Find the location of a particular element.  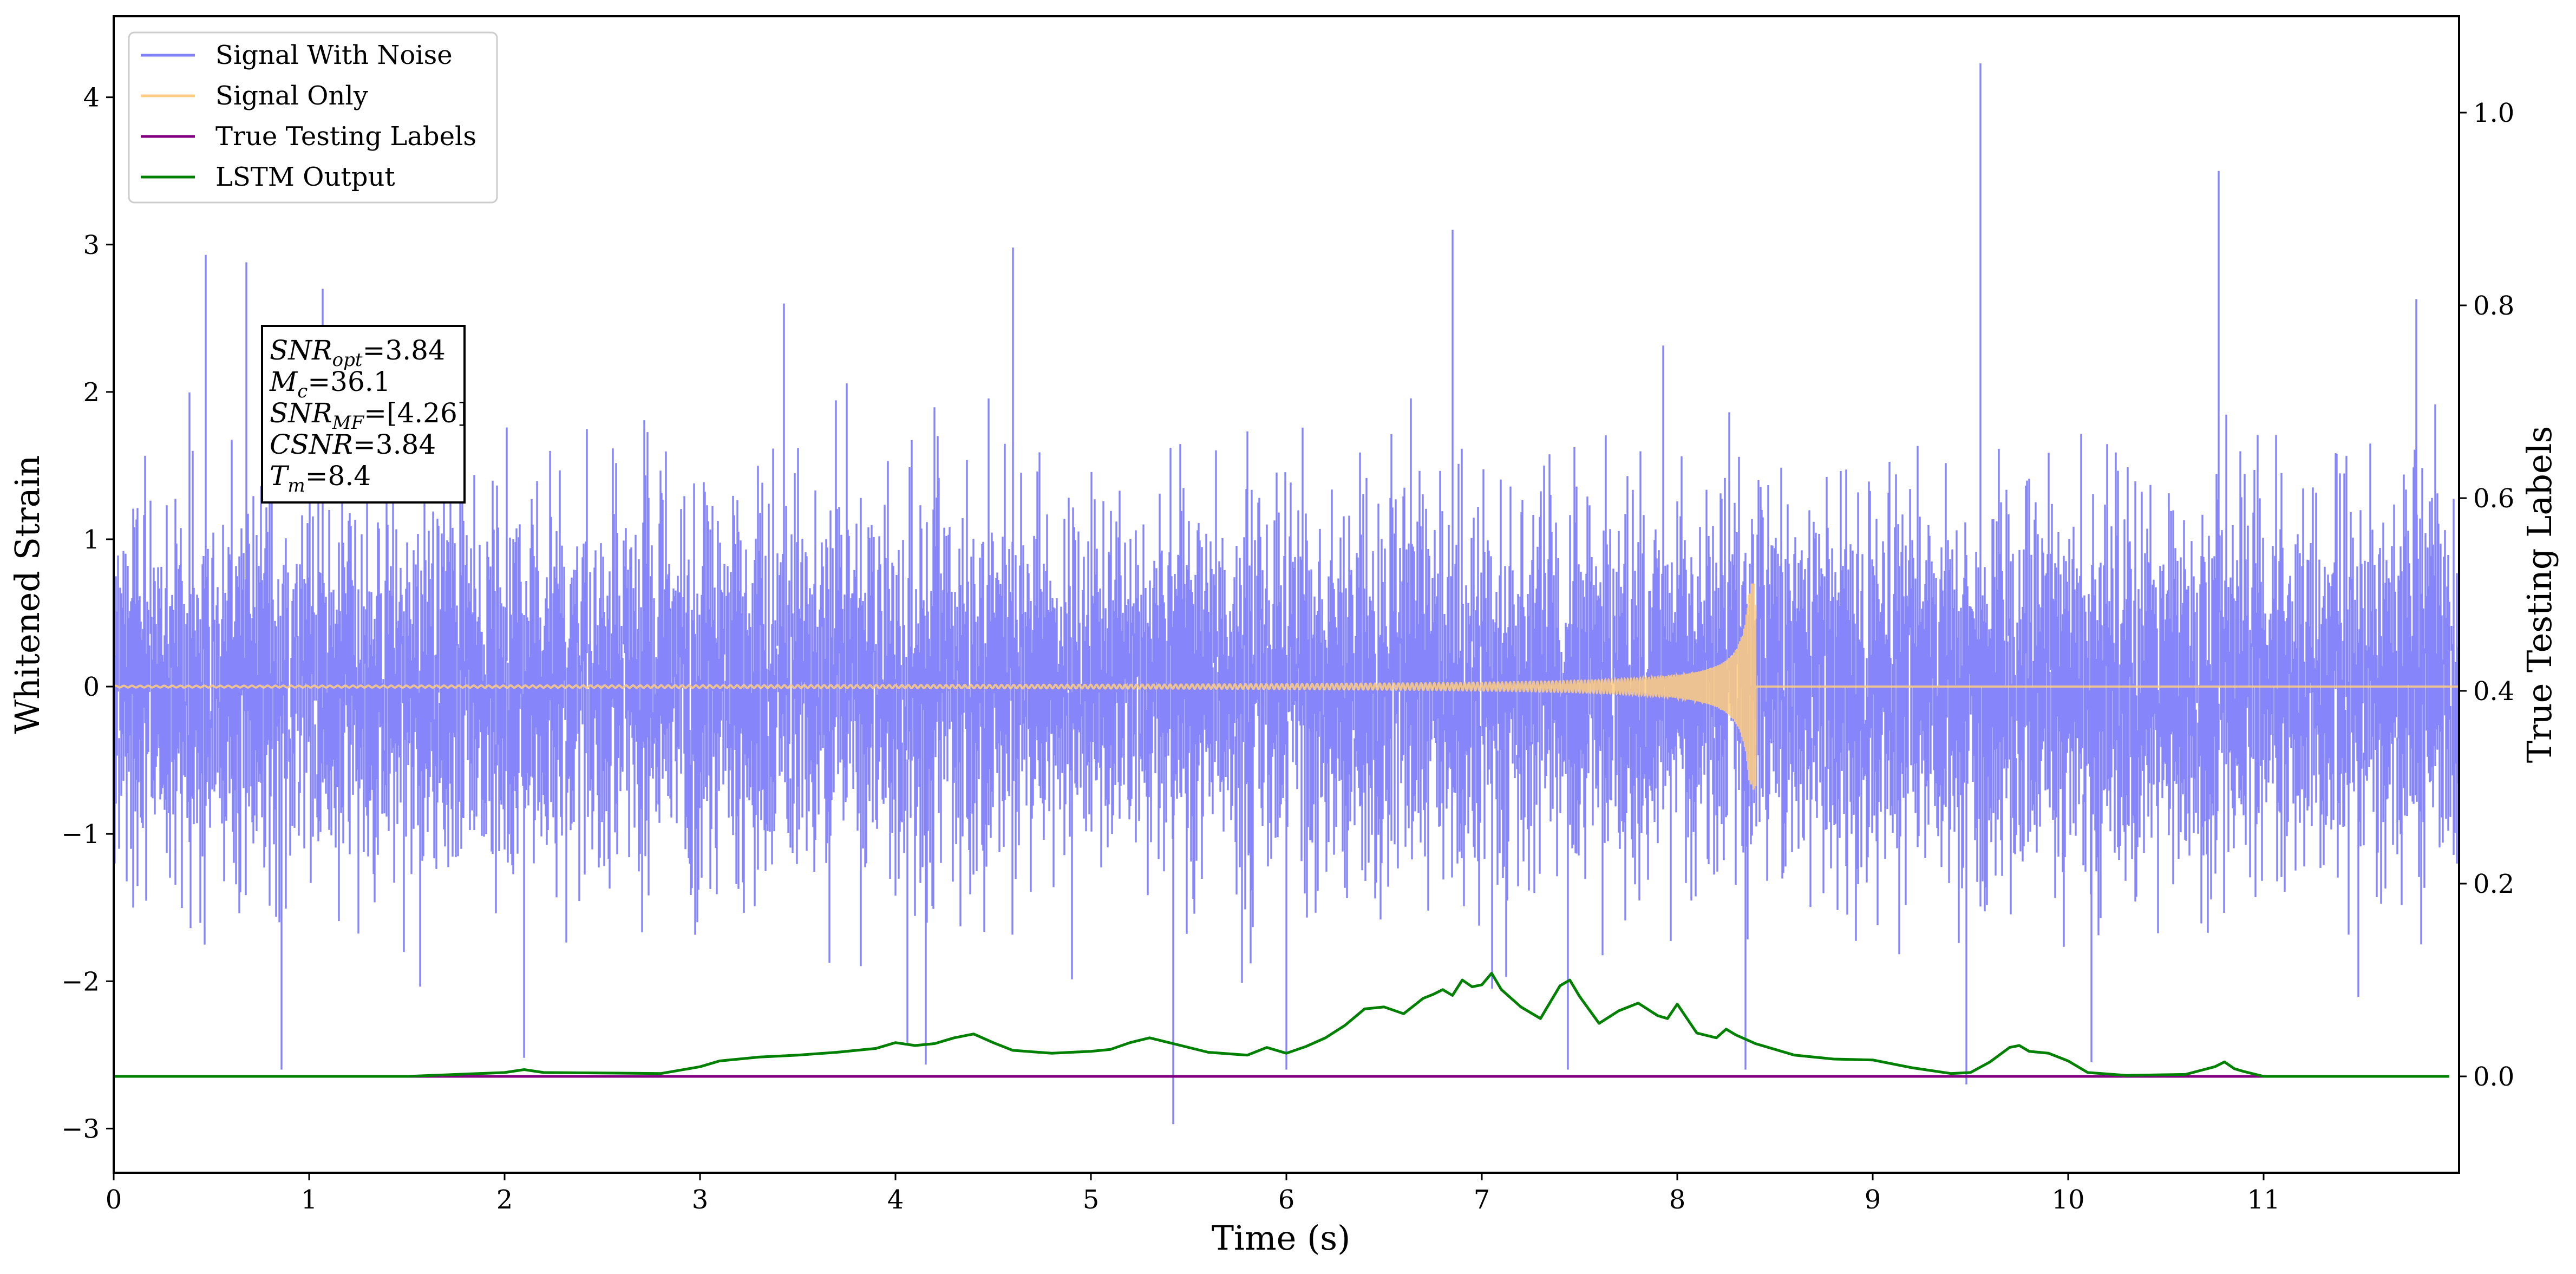

lstm-trace is located at coordinates (1282, 1025).